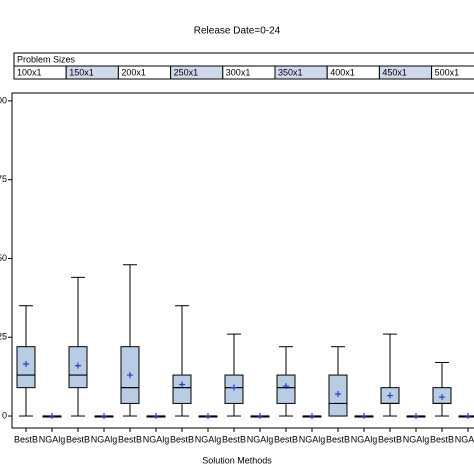 This screenshot has height=474, width=474. I want to click on legend-cell-label: 500x1, so click(447, 72).